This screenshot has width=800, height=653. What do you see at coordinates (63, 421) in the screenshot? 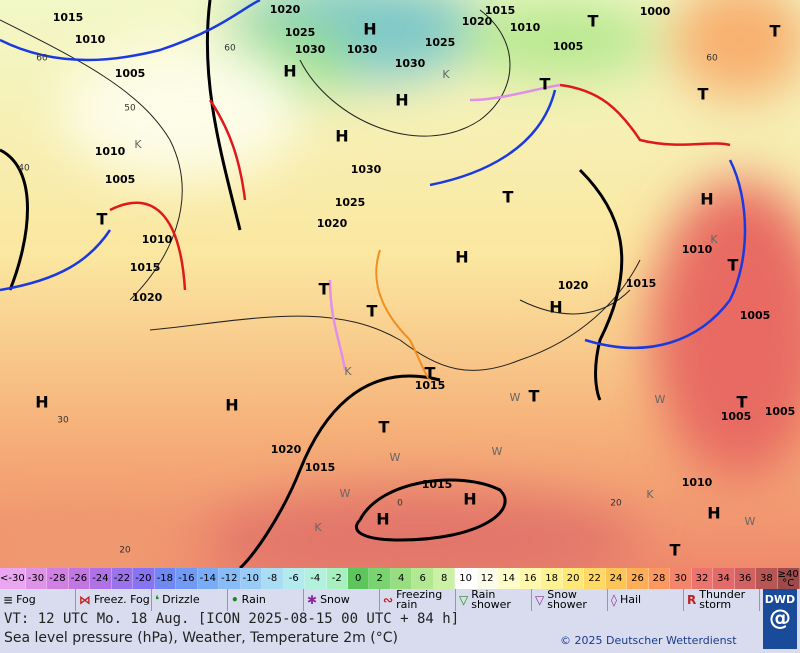
I see `grid-label: 30` at bounding box center [63, 421].